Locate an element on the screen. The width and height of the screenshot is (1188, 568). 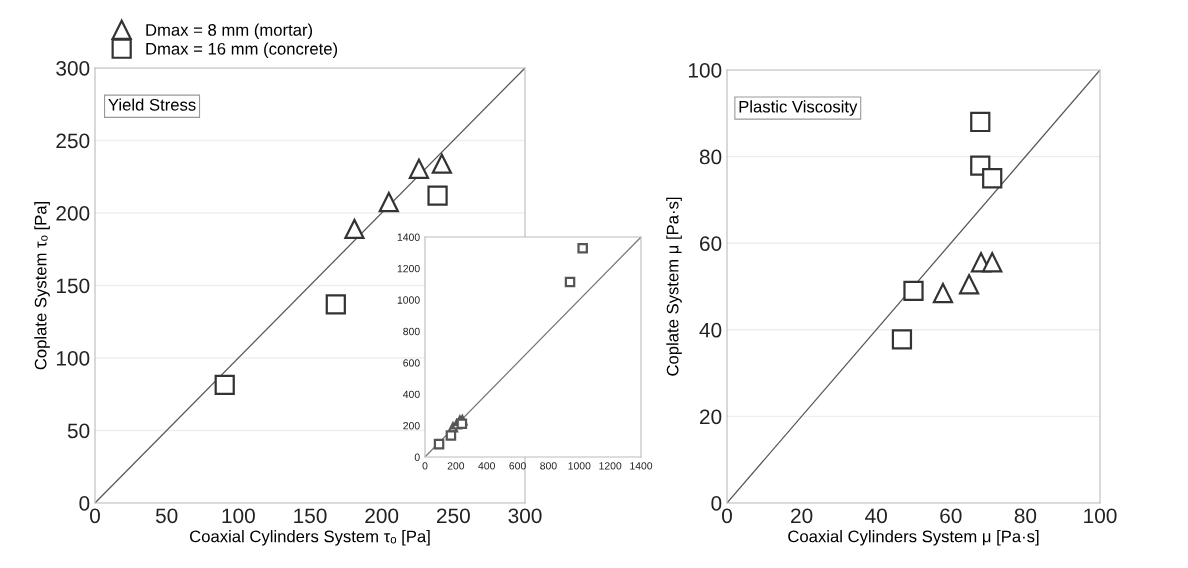
legend-label: Dmax = 16 mm (concrete) is located at coordinates (242, 50).